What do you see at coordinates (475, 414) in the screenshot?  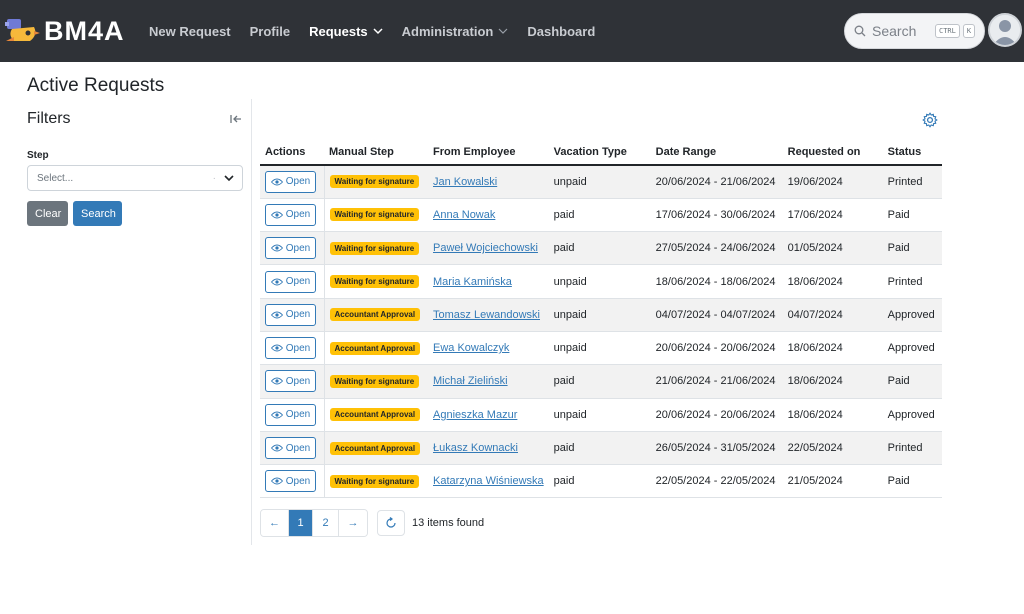 I see `employee-link: Agnieszka Mazur` at bounding box center [475, 414].